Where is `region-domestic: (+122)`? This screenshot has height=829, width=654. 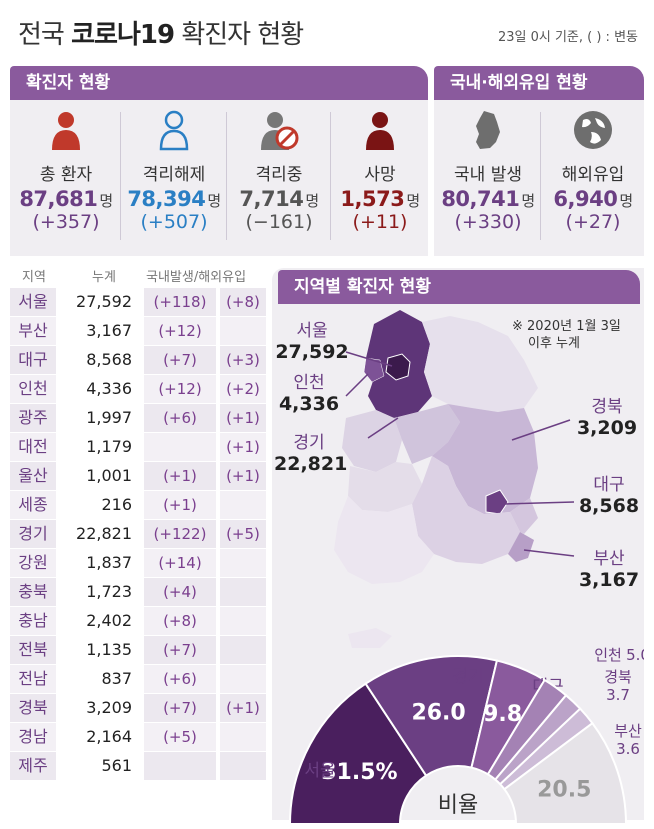 region-domestic: (+122) is located at coordinates (180, 534).